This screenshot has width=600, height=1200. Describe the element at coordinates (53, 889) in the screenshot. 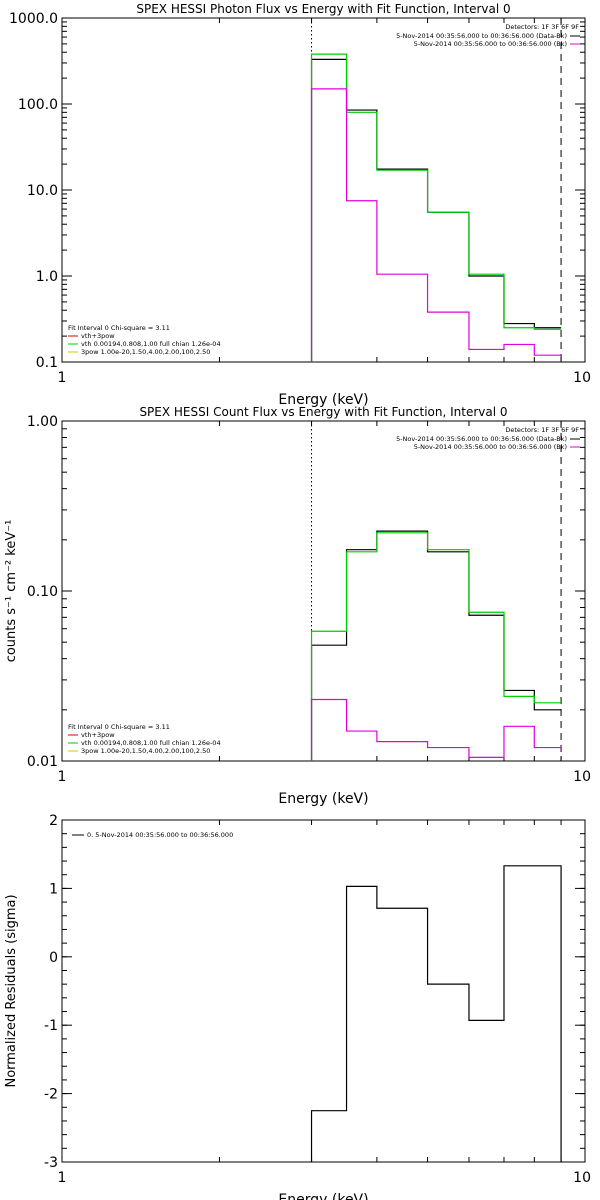

I see `y-tick-label: 1` at that location.